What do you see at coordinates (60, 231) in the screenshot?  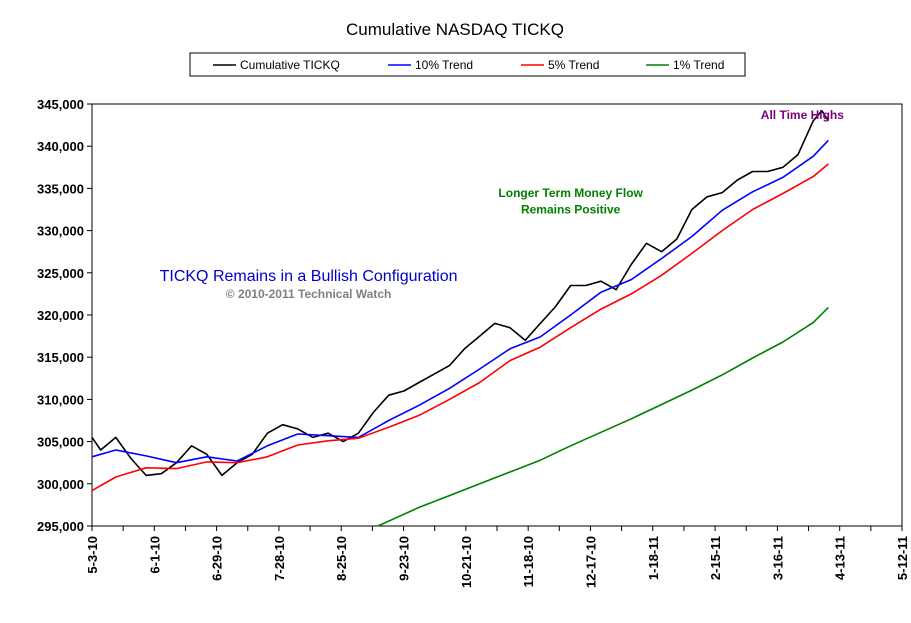 I see `y-tick-label: 330,000` at bounding box center [60, 231].